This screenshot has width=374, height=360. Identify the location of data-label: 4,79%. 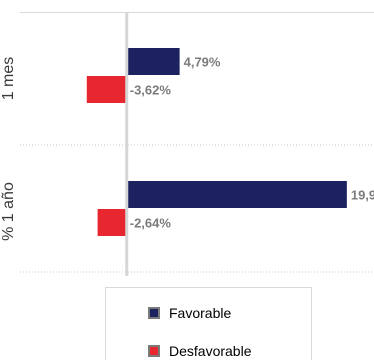
(202, 62).